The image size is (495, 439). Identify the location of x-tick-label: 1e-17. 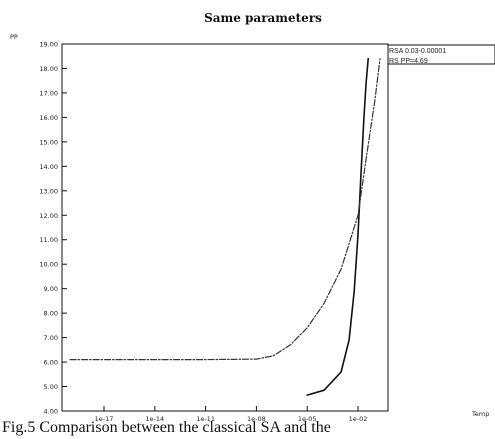
(104, 419).